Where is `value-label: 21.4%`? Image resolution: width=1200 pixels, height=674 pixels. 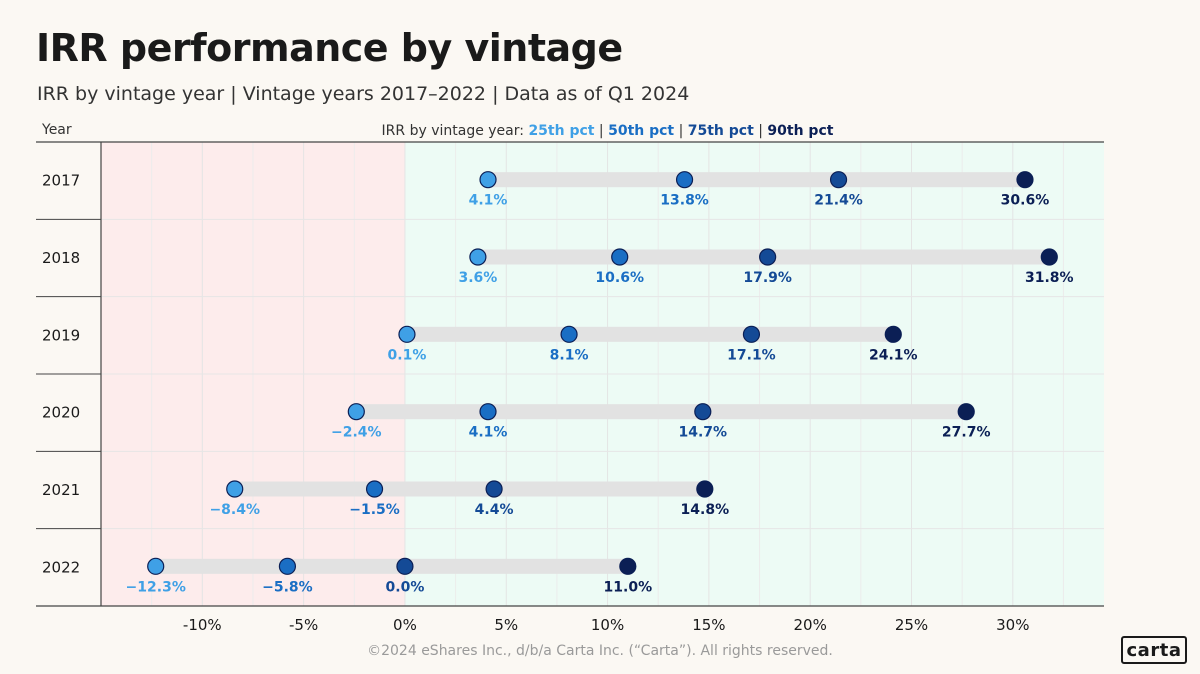
value-label: 21.4% is located at coordinates (838, 201).